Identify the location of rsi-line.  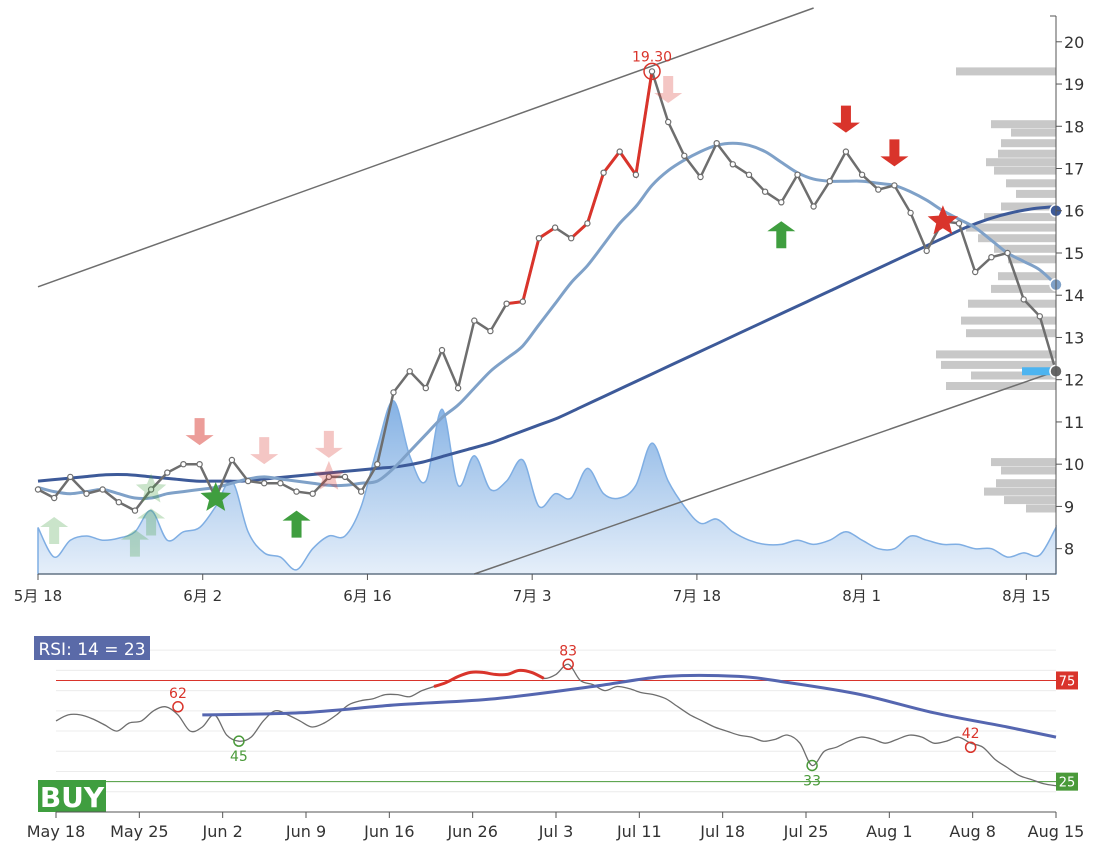
(556, 725).